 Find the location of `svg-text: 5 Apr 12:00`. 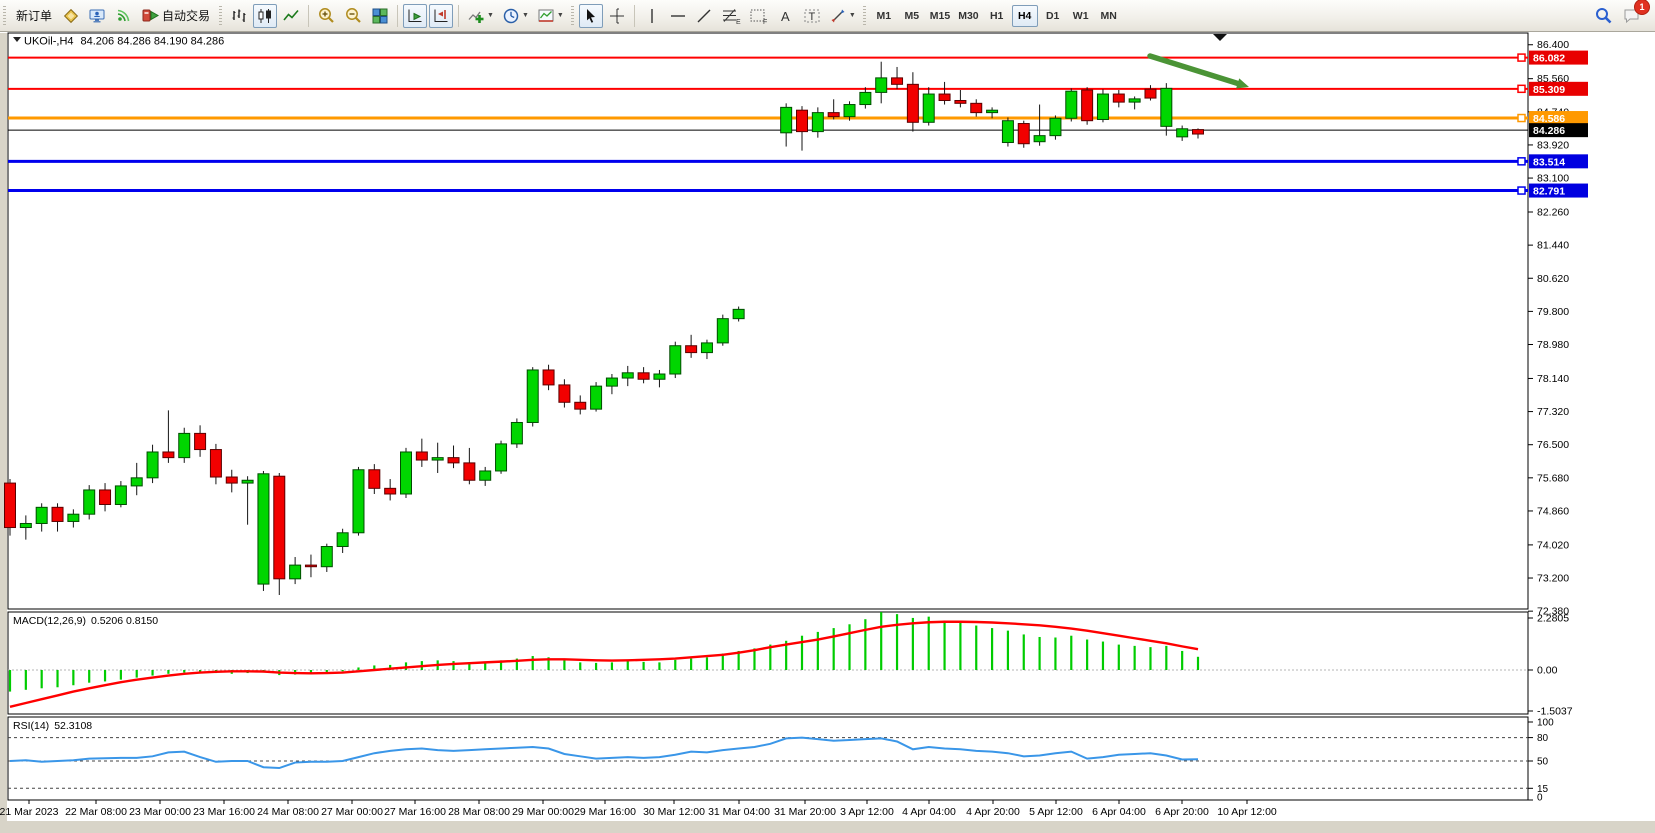

svg-text: 5 Apr 12:00 is located at coordinates (1056, 812).